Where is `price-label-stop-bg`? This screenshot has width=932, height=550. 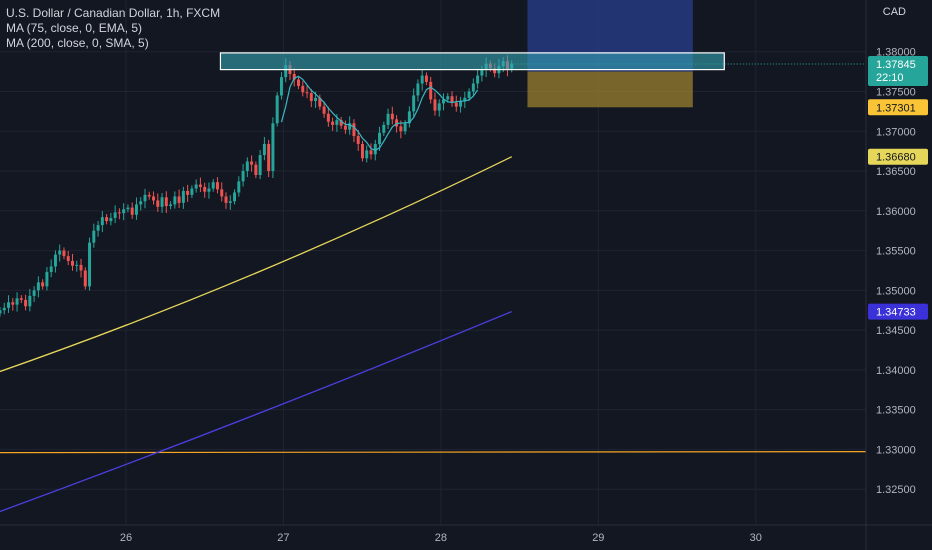
price-label-stop-bg is located at coordinates (898, 107).